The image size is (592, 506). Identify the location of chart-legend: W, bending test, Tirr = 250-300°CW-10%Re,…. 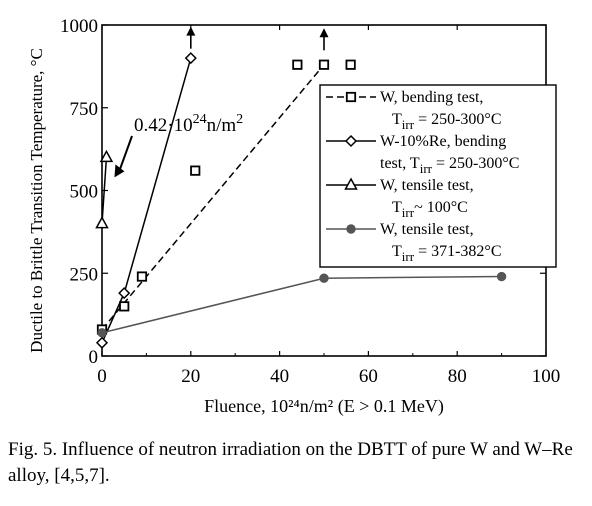
(438, 176).